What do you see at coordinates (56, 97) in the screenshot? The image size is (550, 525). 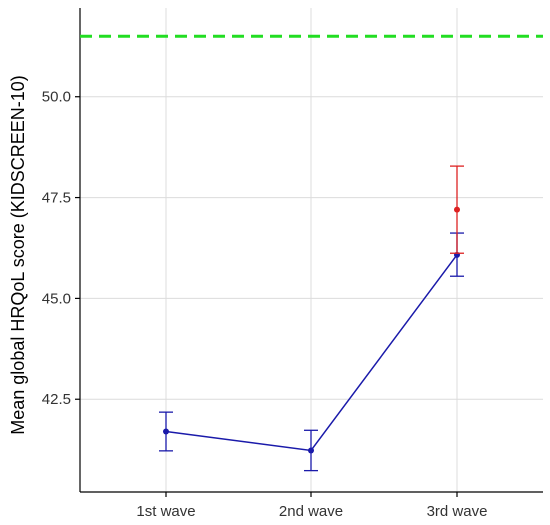 I see `y-tick-label: 50.0` at bounding box center [56, 97].